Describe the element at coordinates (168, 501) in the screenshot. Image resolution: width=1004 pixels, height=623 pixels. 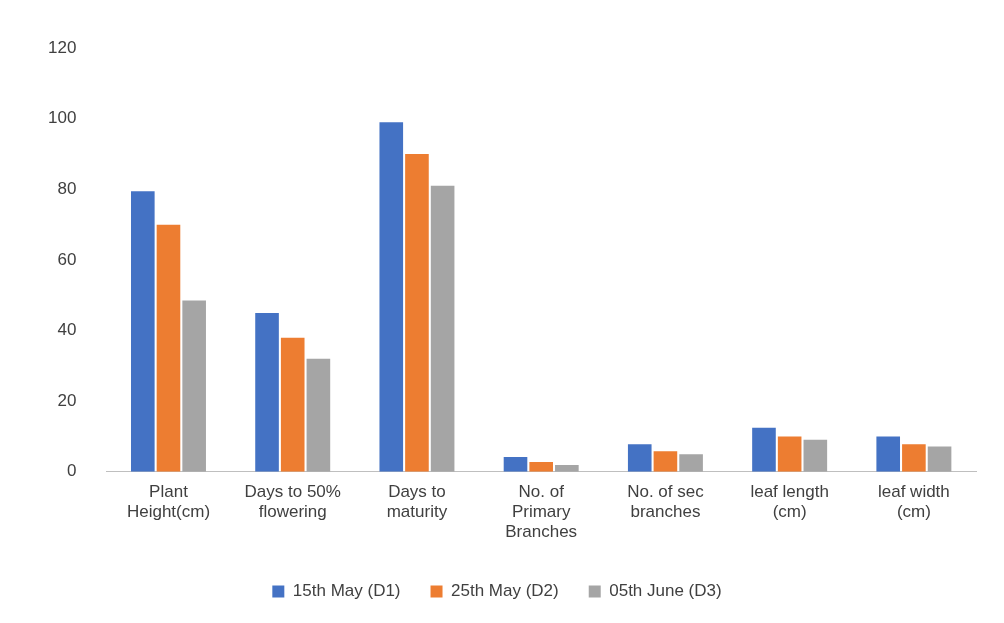
I see `x-tick-label: Plant Height(cm)` at that location.